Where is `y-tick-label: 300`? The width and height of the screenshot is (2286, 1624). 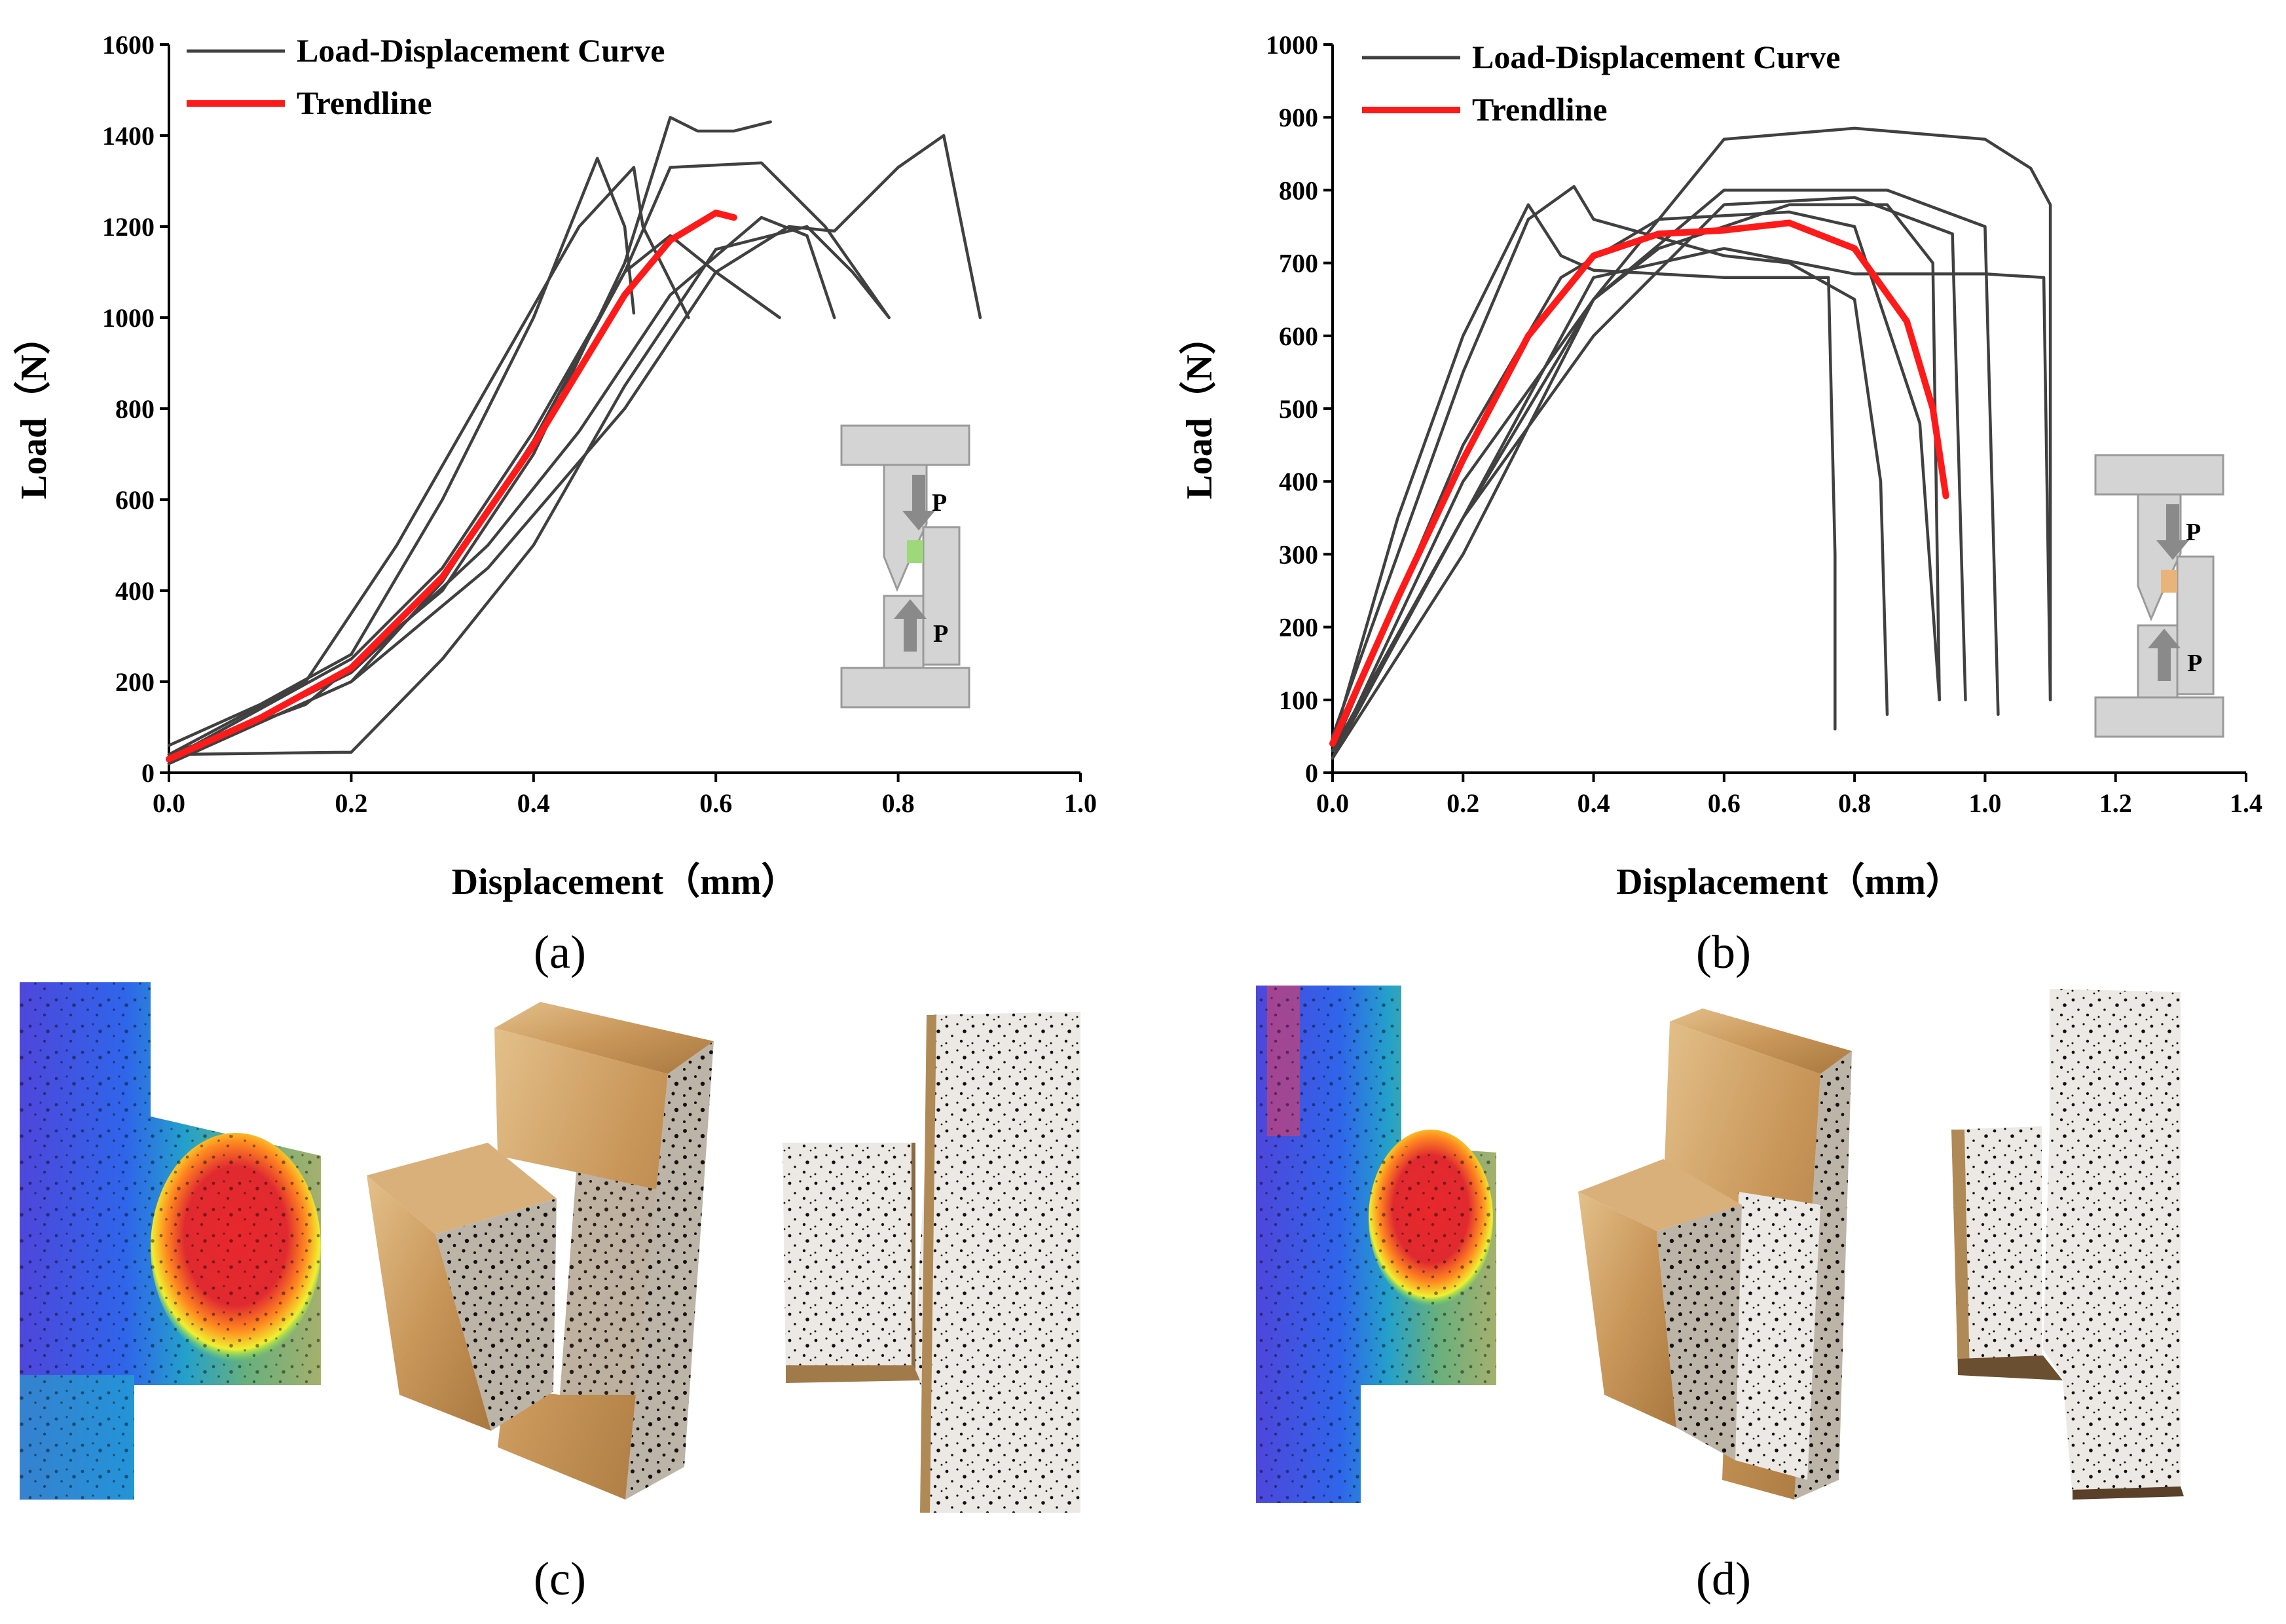 y-tick-label: 300 is located at coordinates (1298, 554).